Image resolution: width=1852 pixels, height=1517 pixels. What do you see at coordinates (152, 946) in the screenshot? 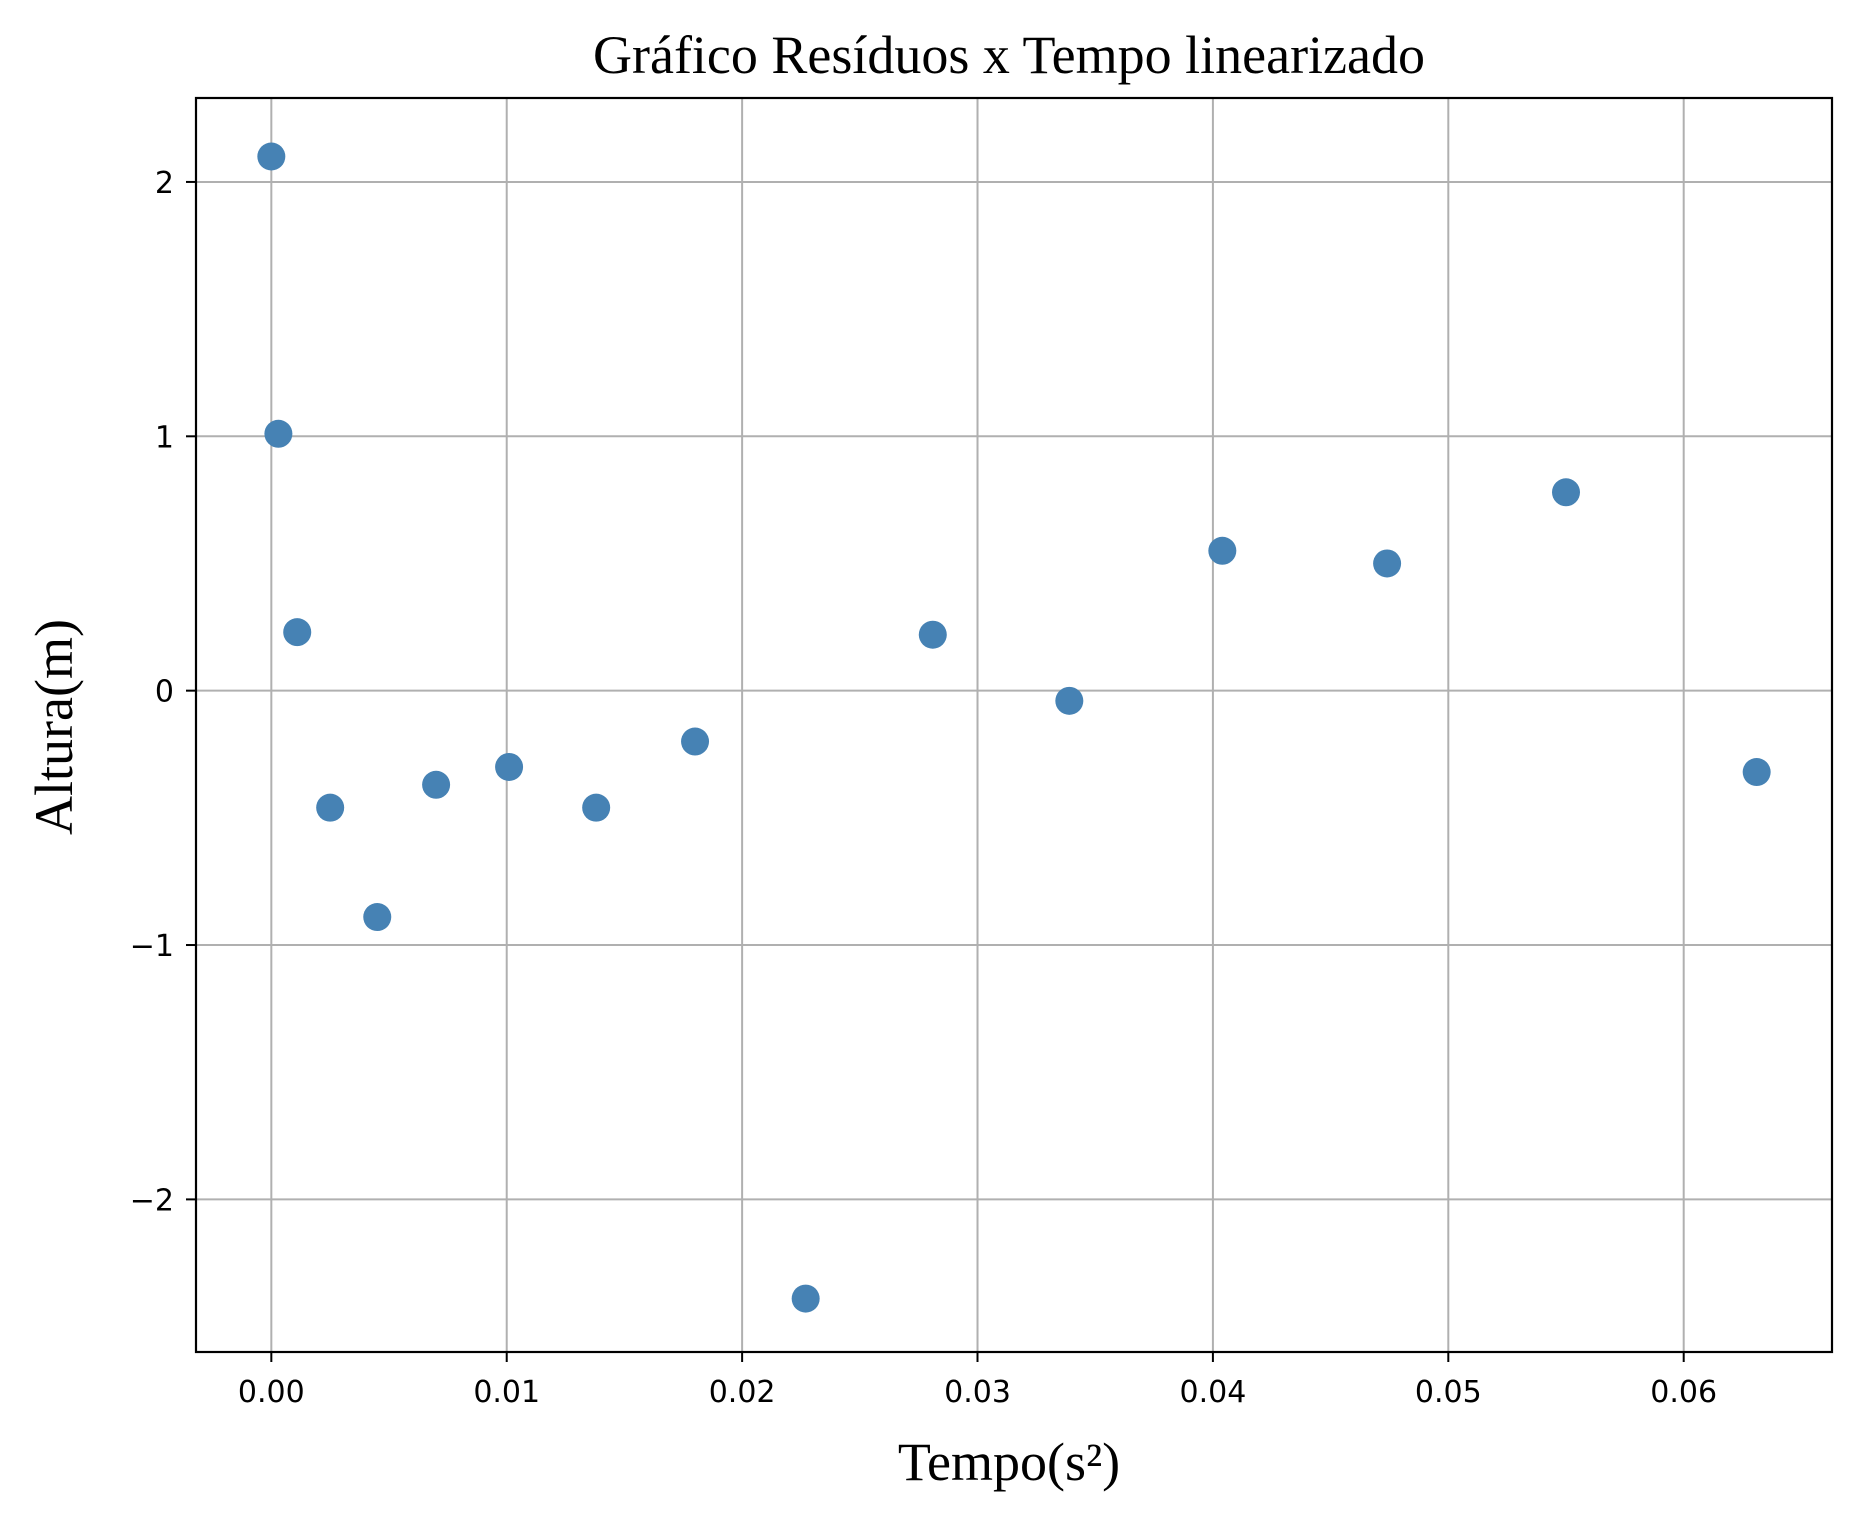
I see `y-tick-label: −1` at bounding box center [152, 946].